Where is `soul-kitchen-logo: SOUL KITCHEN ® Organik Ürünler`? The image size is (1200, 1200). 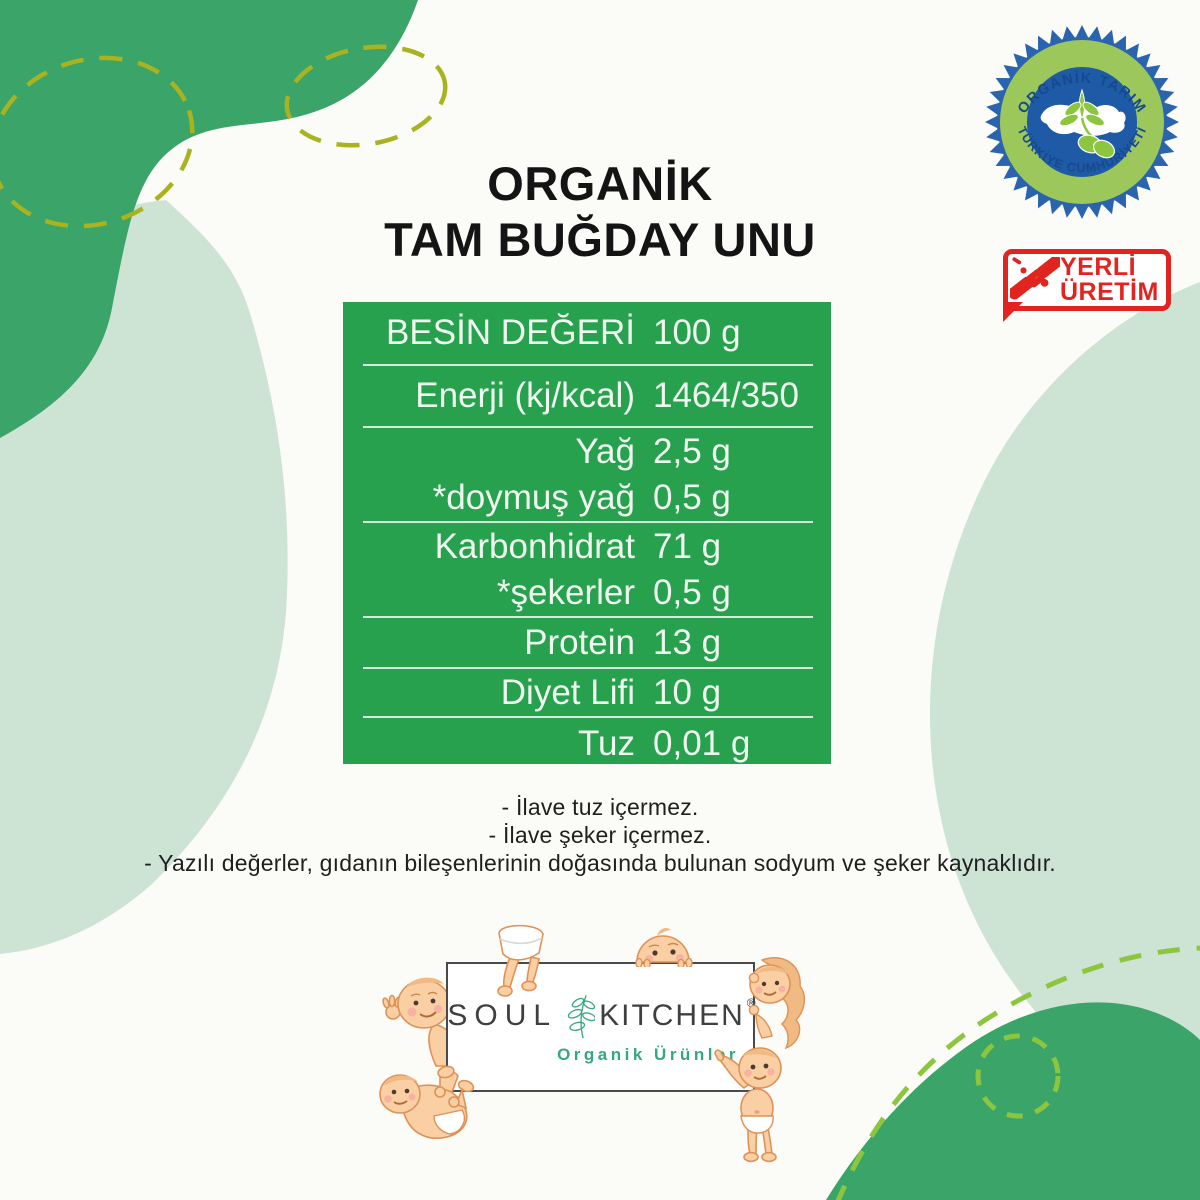
soul-kitchen-logo: SOUL KITCHEN ® Organik Ürünler is located at coordinates (601, 1027).